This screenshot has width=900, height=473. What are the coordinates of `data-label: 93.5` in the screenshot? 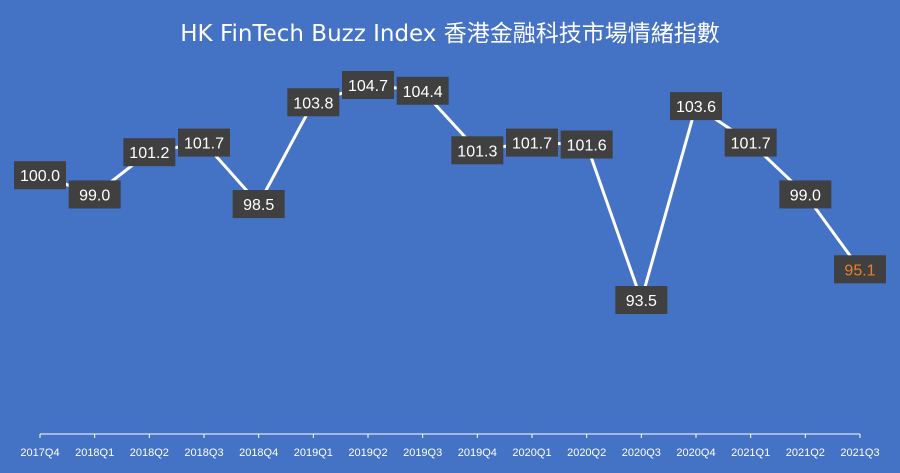 It's located at (641, 301).